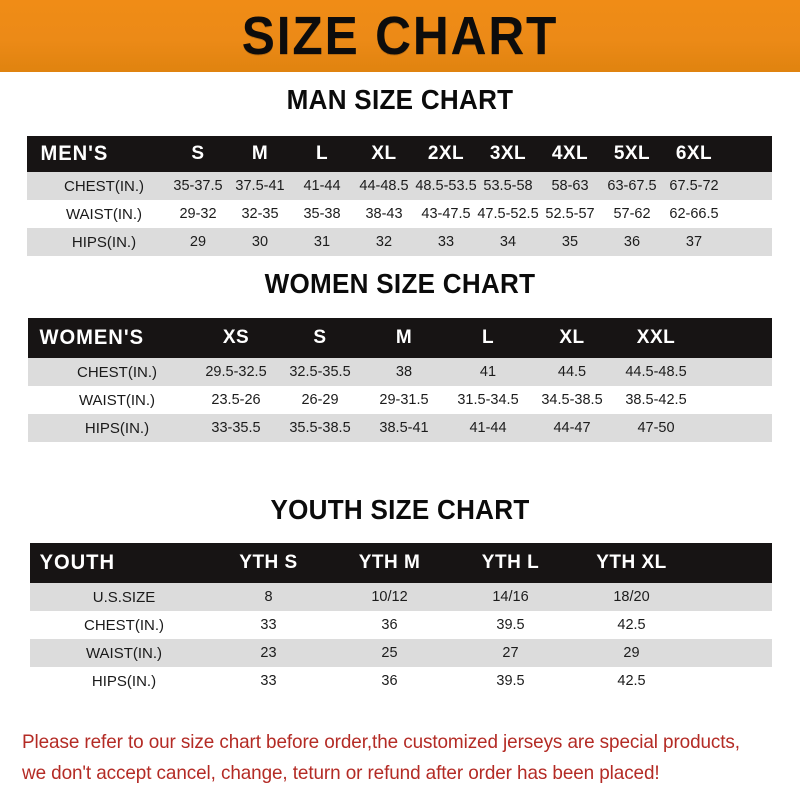 This screenshot has height=800, width=800. I want to click on men-column-header: 3XL, so click(508, 153).